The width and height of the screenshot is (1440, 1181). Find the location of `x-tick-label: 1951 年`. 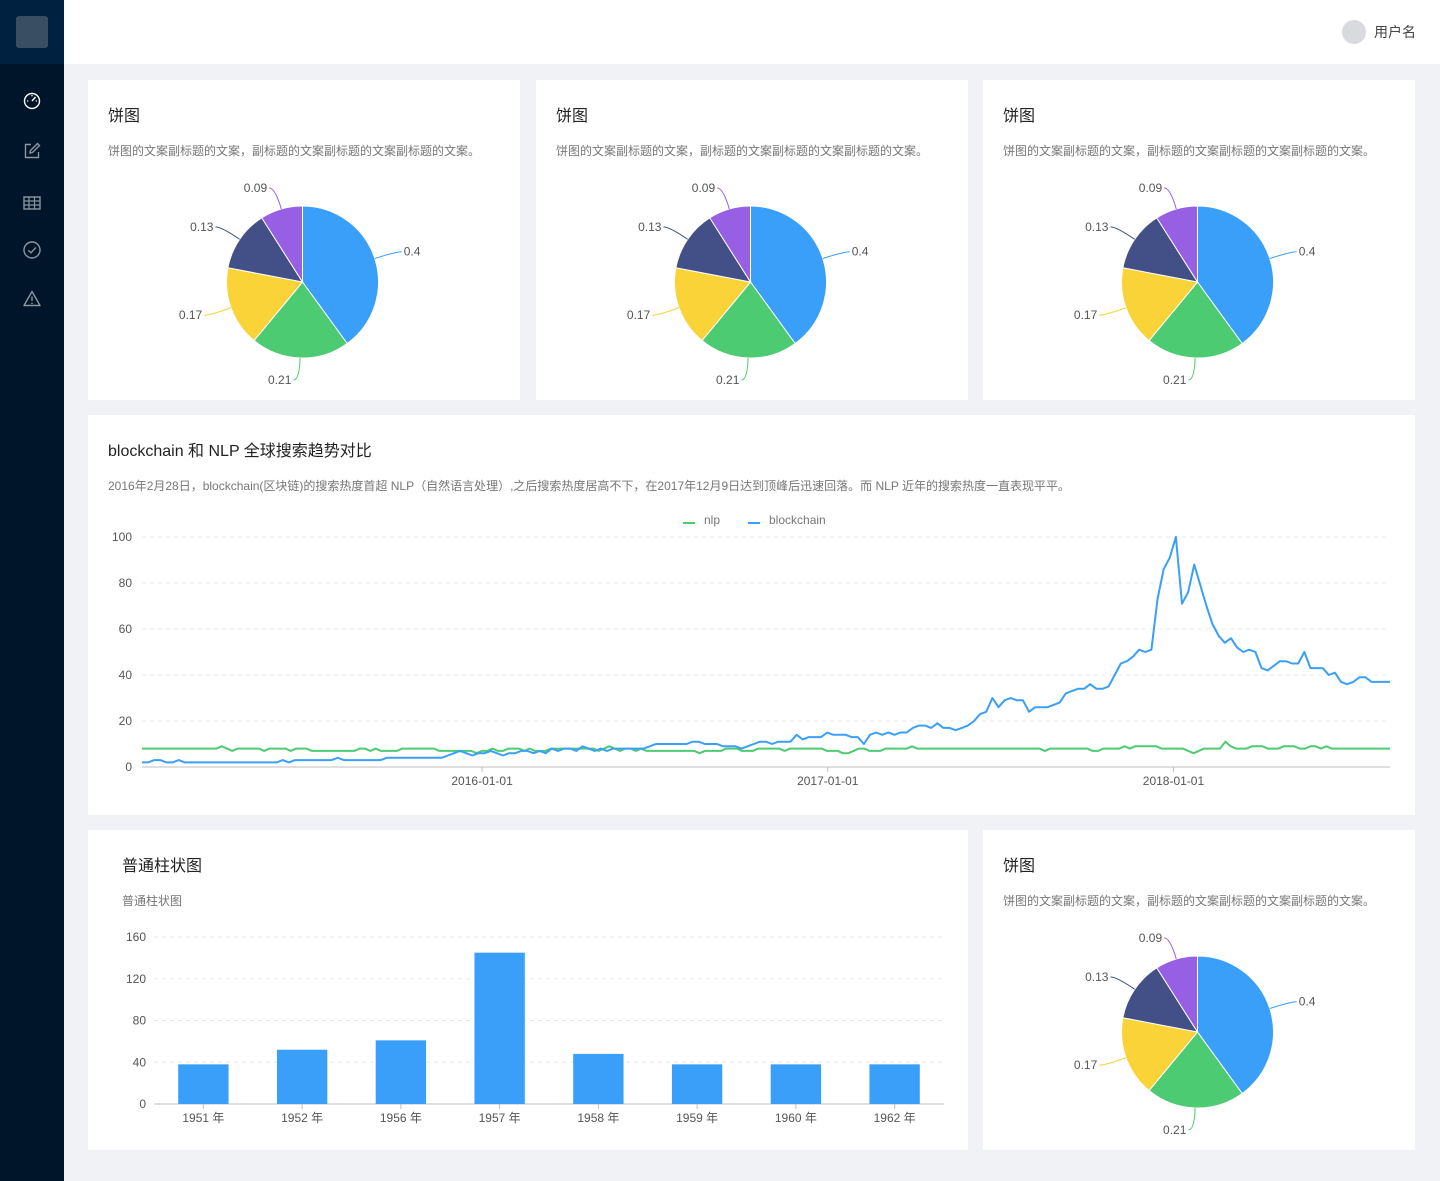

x-tick-label: 1951 年 is located at coordinates (203, 1118).